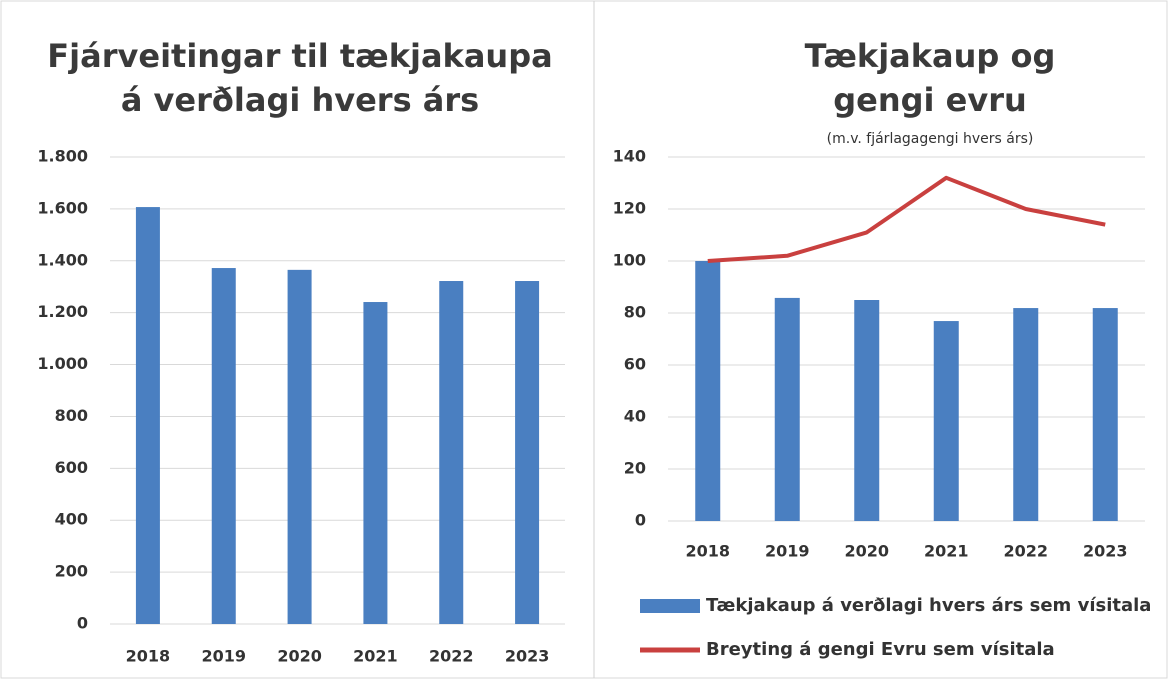 Image resolution: width=1168 pixels, height=679 pixels. Describe the element at coordinates (62, 156) in the screenshot. I see `y-tick-label: 1.800` at that location.